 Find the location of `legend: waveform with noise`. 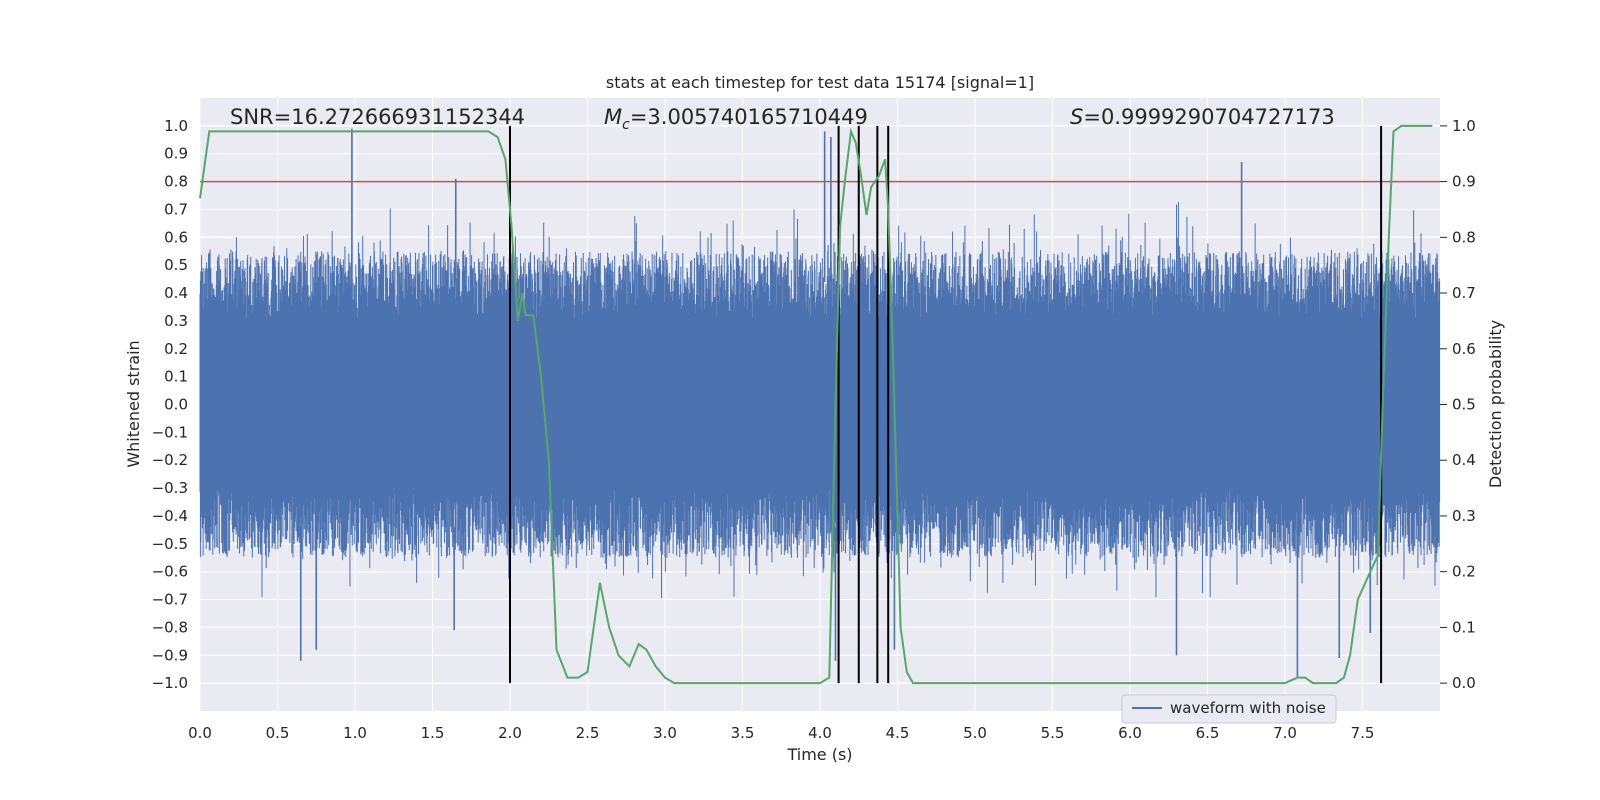

legend: waveform with noise is located at coordinates (1229, 709).